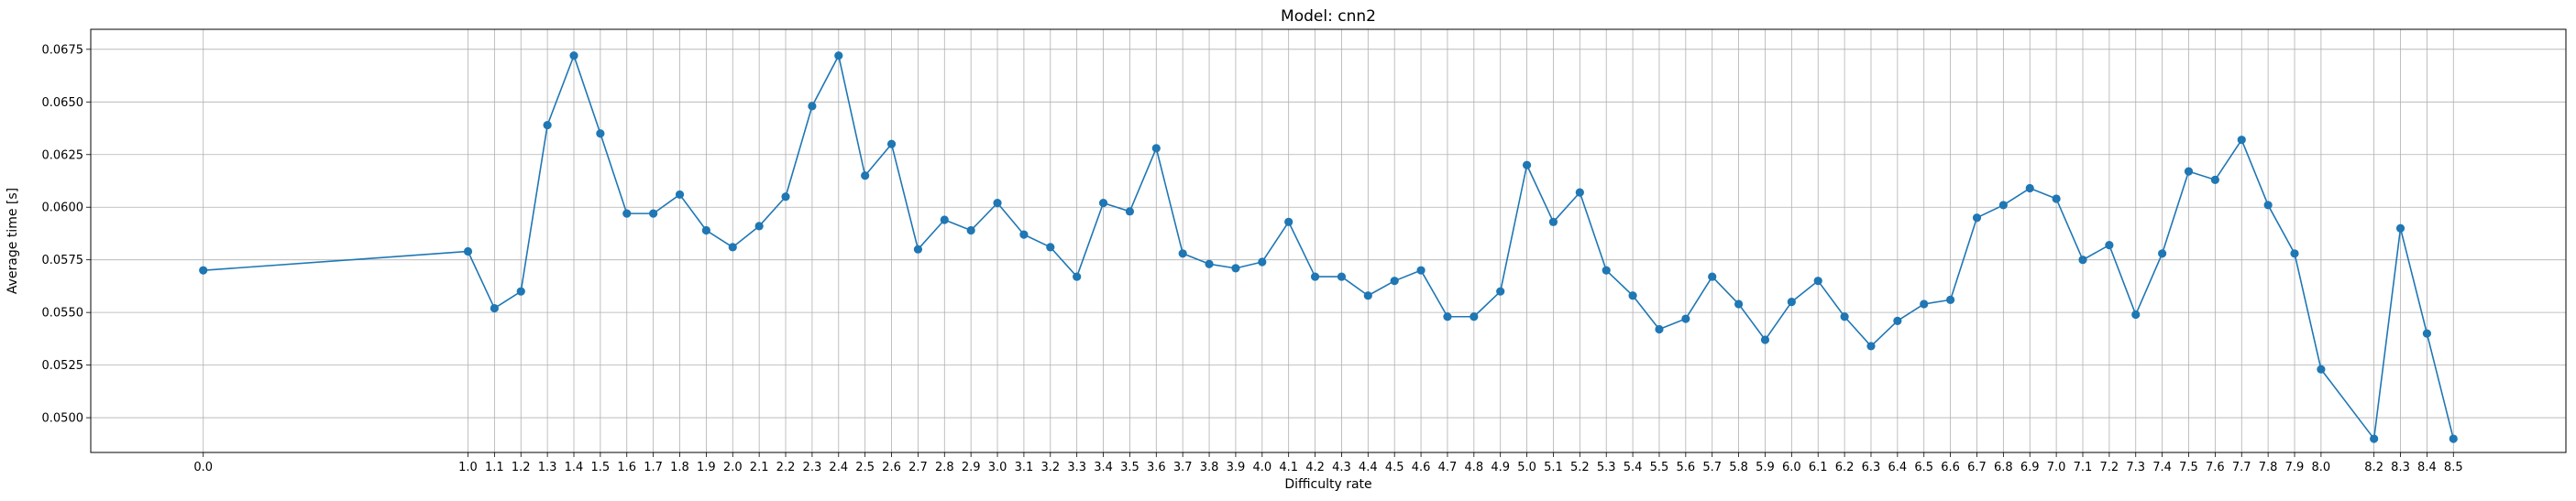 This screenshot has height=501, width=2576. Describe the element at coordinates (63, 314) in the screenshot. I see `y-tick-label: 0.0550` at that location.